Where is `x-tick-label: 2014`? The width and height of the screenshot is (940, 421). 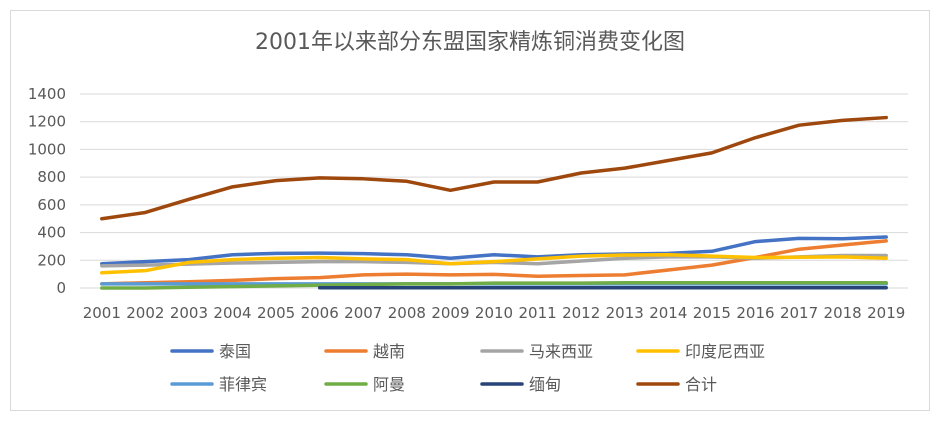 x-tick-label: 2014 is located at coordinates (668, 313).